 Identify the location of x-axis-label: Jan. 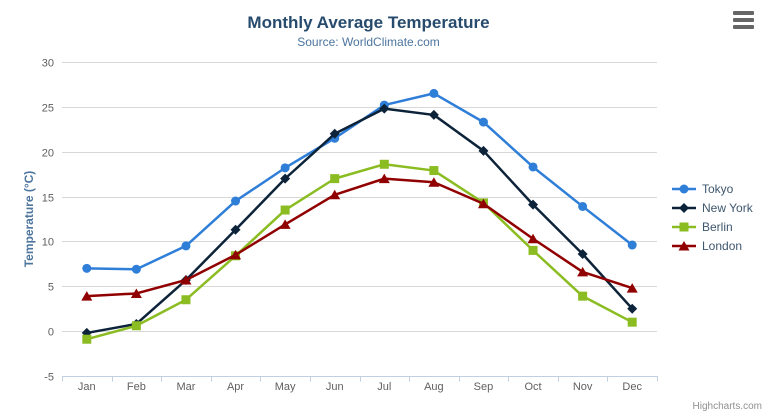
(87, 387).